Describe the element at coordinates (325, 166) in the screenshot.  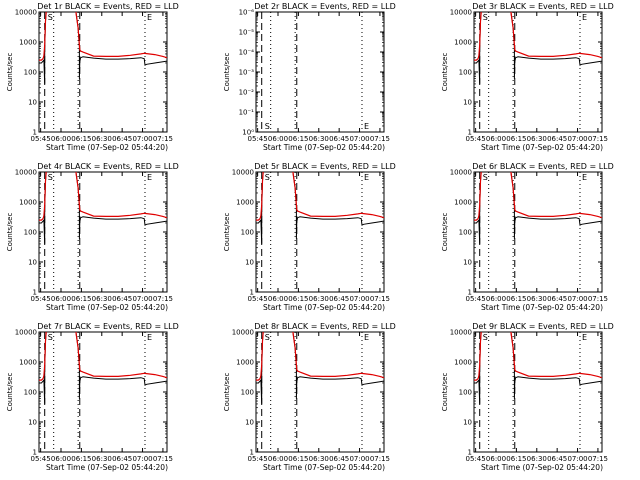
I see `chart-title: Det 5r BLACK = Events, RED = LLD` at that location.